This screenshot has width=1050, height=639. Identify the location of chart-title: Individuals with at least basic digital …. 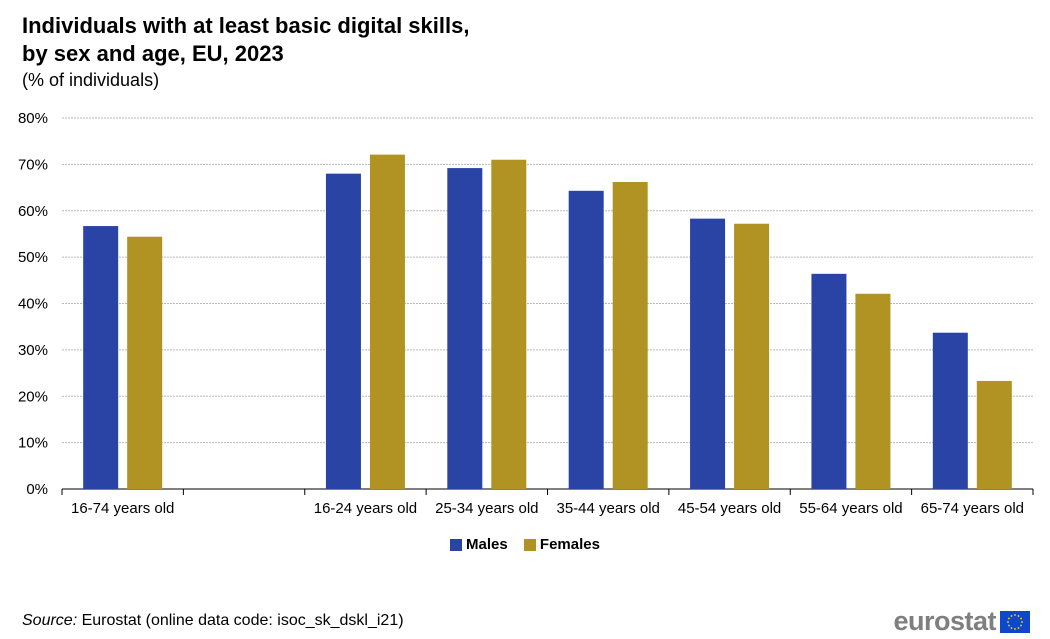
(372, 40).